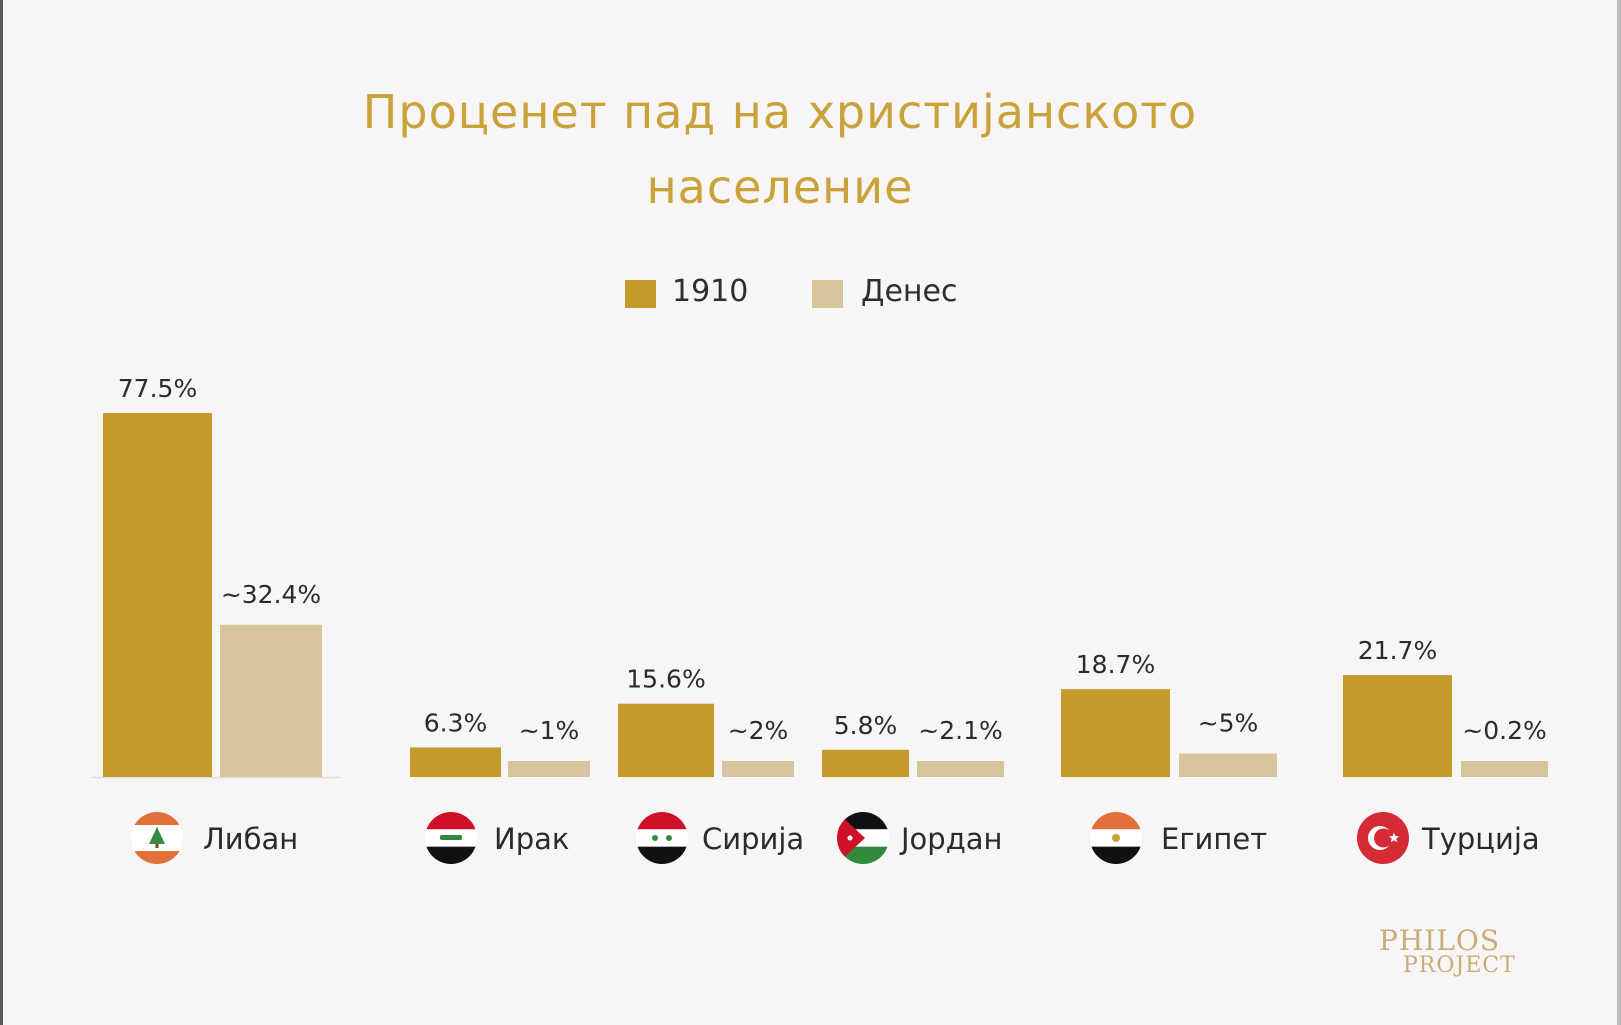 This screenshot has width=1621, height=1025. Describe the element at coordinates (662, 838) in the screenshot. I see `syria-flag-icon` at that location.